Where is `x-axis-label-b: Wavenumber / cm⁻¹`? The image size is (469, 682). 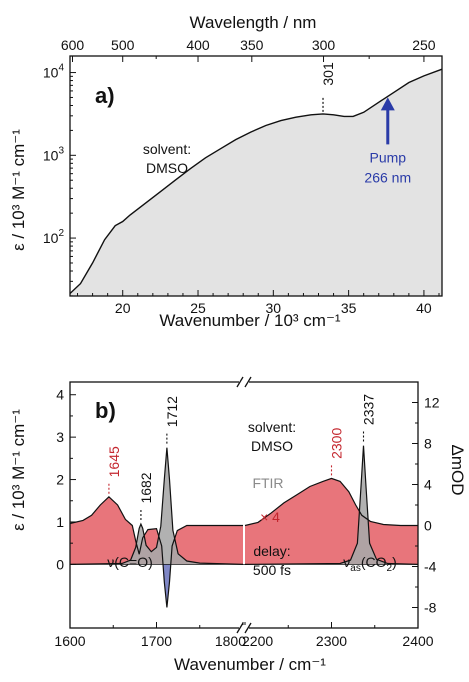 x-axis-label-b: Wavenumber / cm⁻¹ is located at coordinates (250, 664).